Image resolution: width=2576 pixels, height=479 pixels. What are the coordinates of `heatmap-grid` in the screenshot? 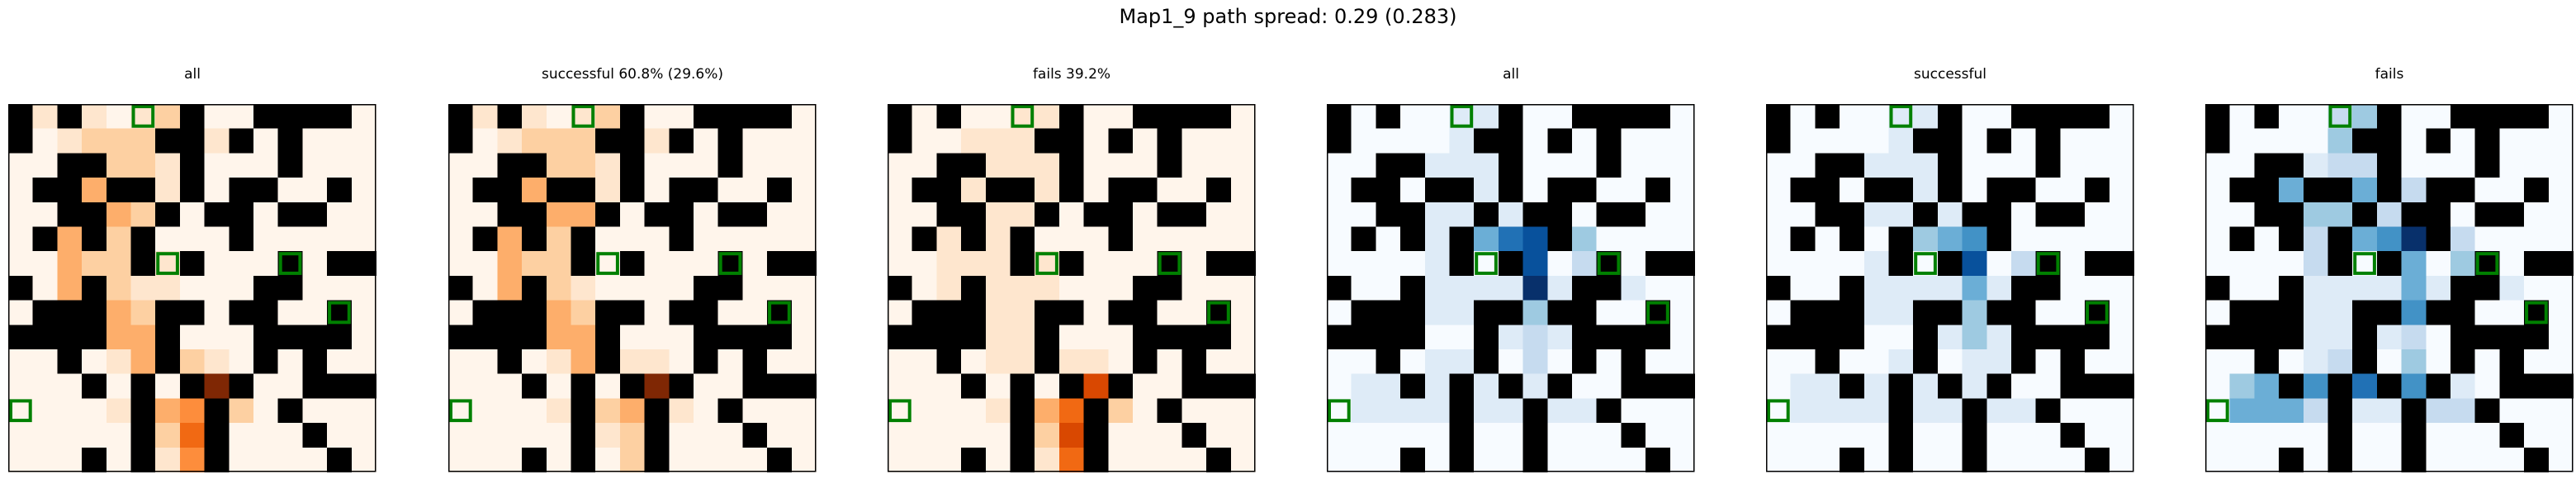 It's located at (1950, 288).